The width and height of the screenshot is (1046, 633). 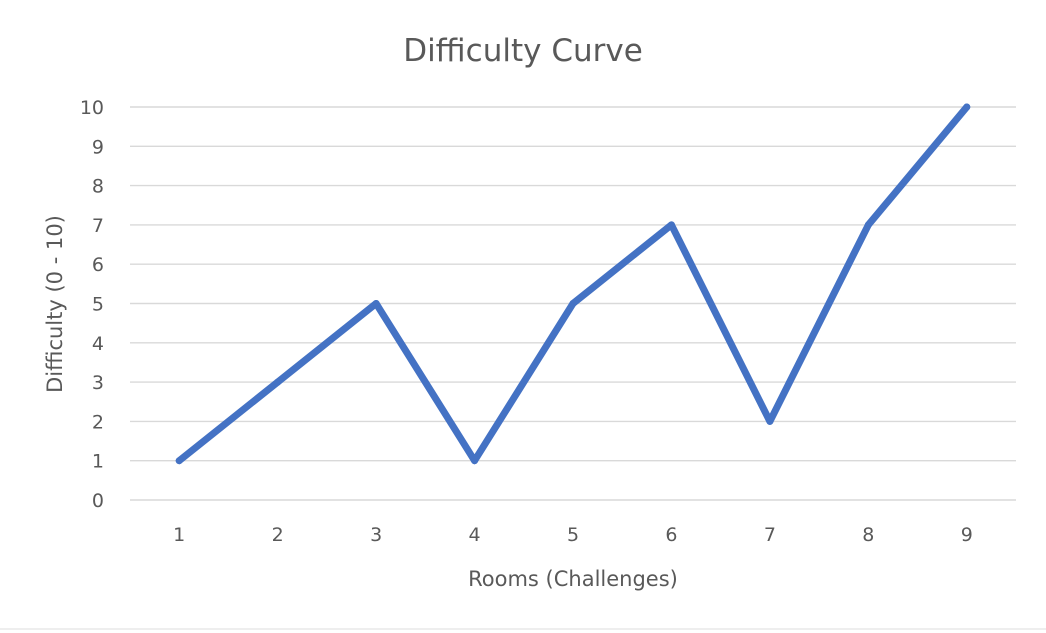 I want to click on y-tick-label: 6, so click(x=98, y=265).